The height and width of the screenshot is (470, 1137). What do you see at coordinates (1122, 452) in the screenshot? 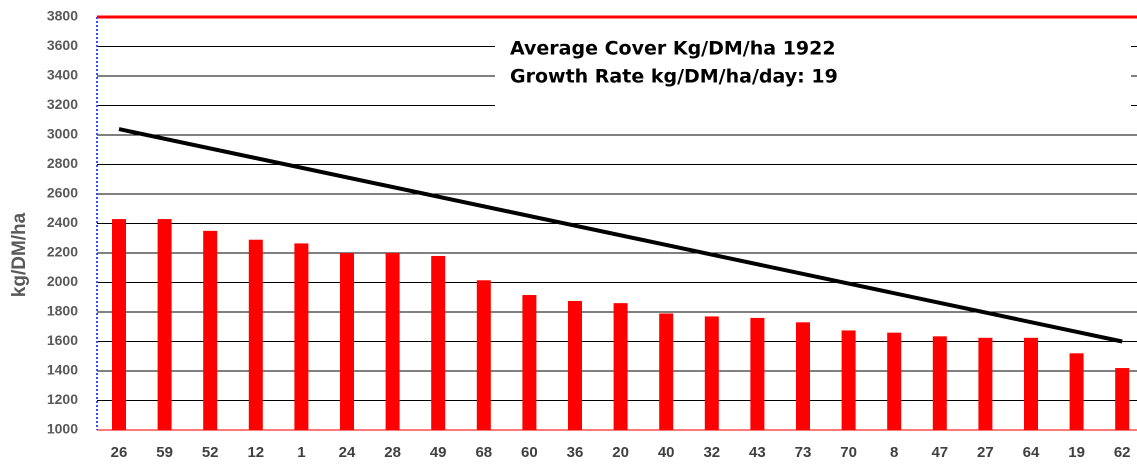
I see `x-tick-label: 62` at bounding box center [1122, 452].